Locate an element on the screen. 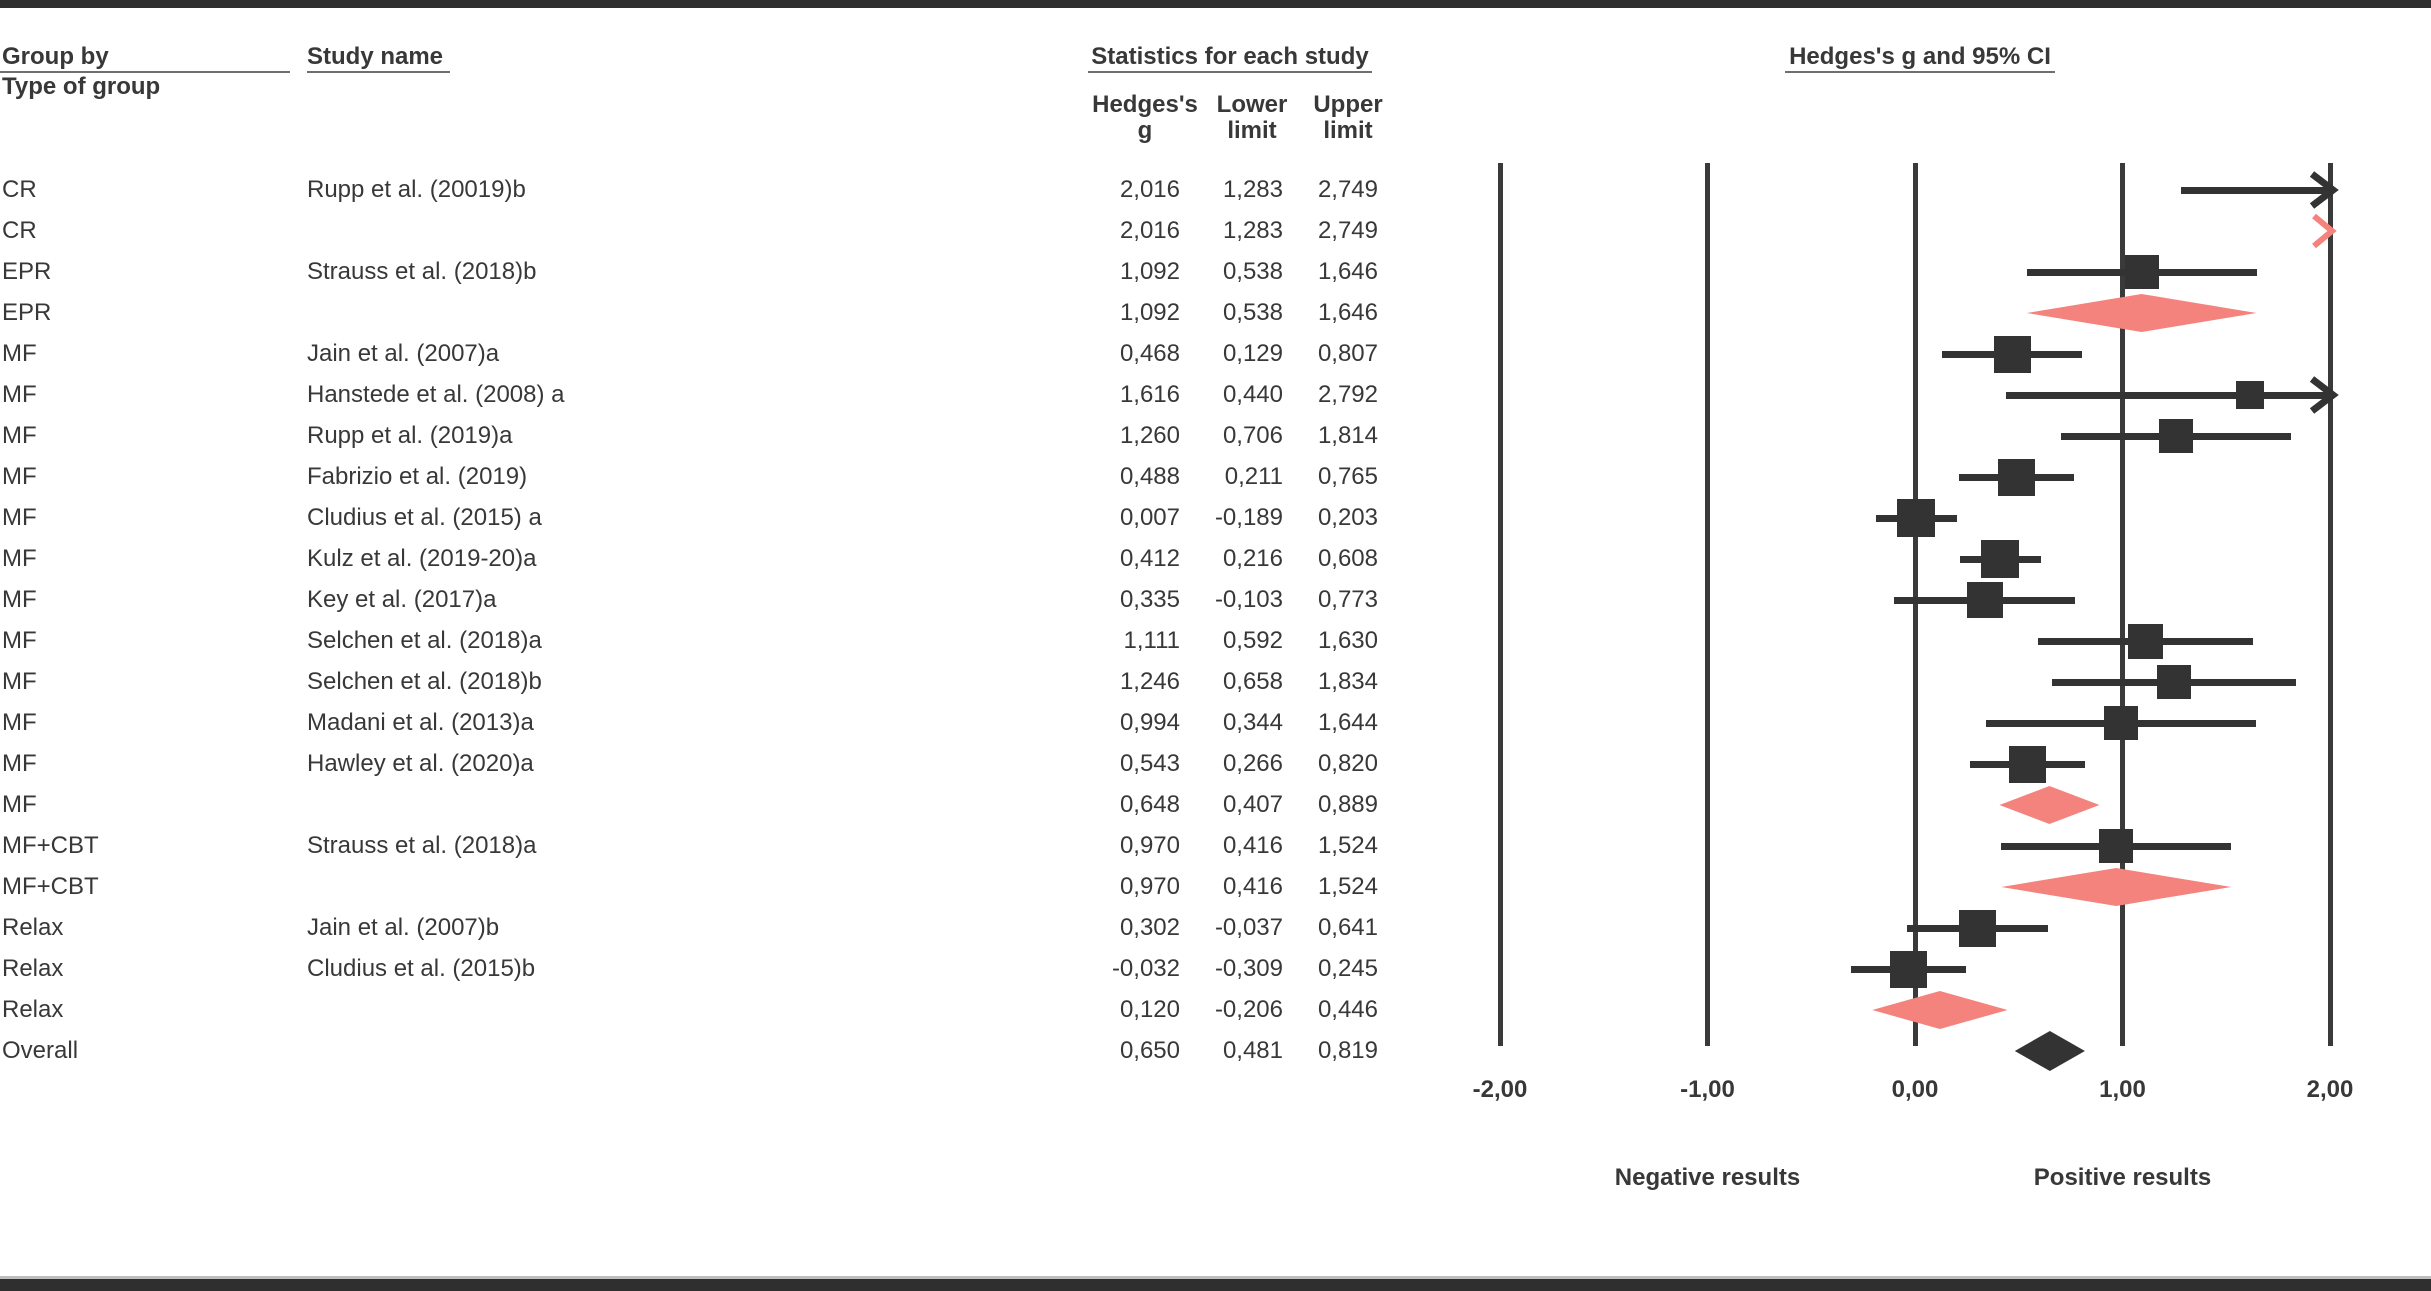 This screenshot has width=2431, height=1291. study-label: Madani et al. (2013)a is located at coordinates (420, 722).